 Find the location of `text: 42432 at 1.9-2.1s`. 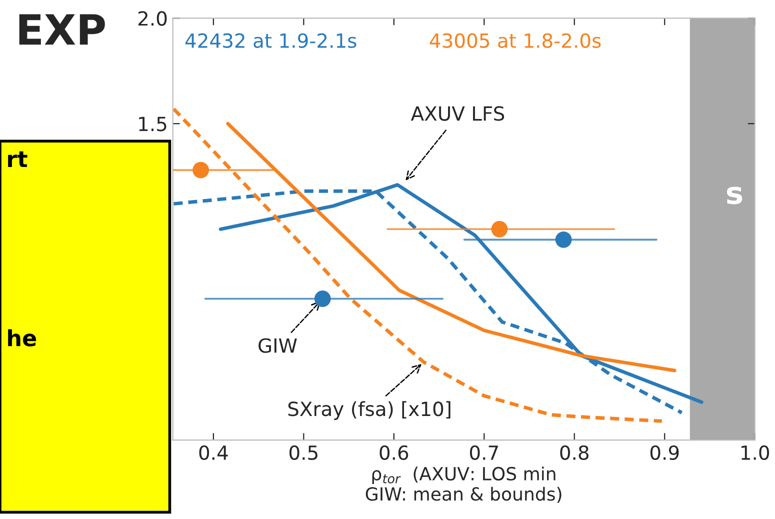

text: 42432 at 1.9-2.1s is located at coordinates (270, 40).